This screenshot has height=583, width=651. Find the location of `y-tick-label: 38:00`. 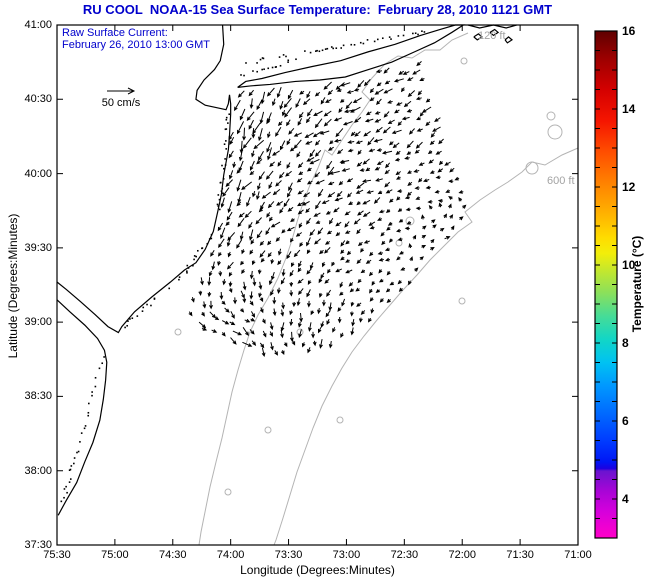

y-tick-label: 38:00 is located at coordinates (38, 470).